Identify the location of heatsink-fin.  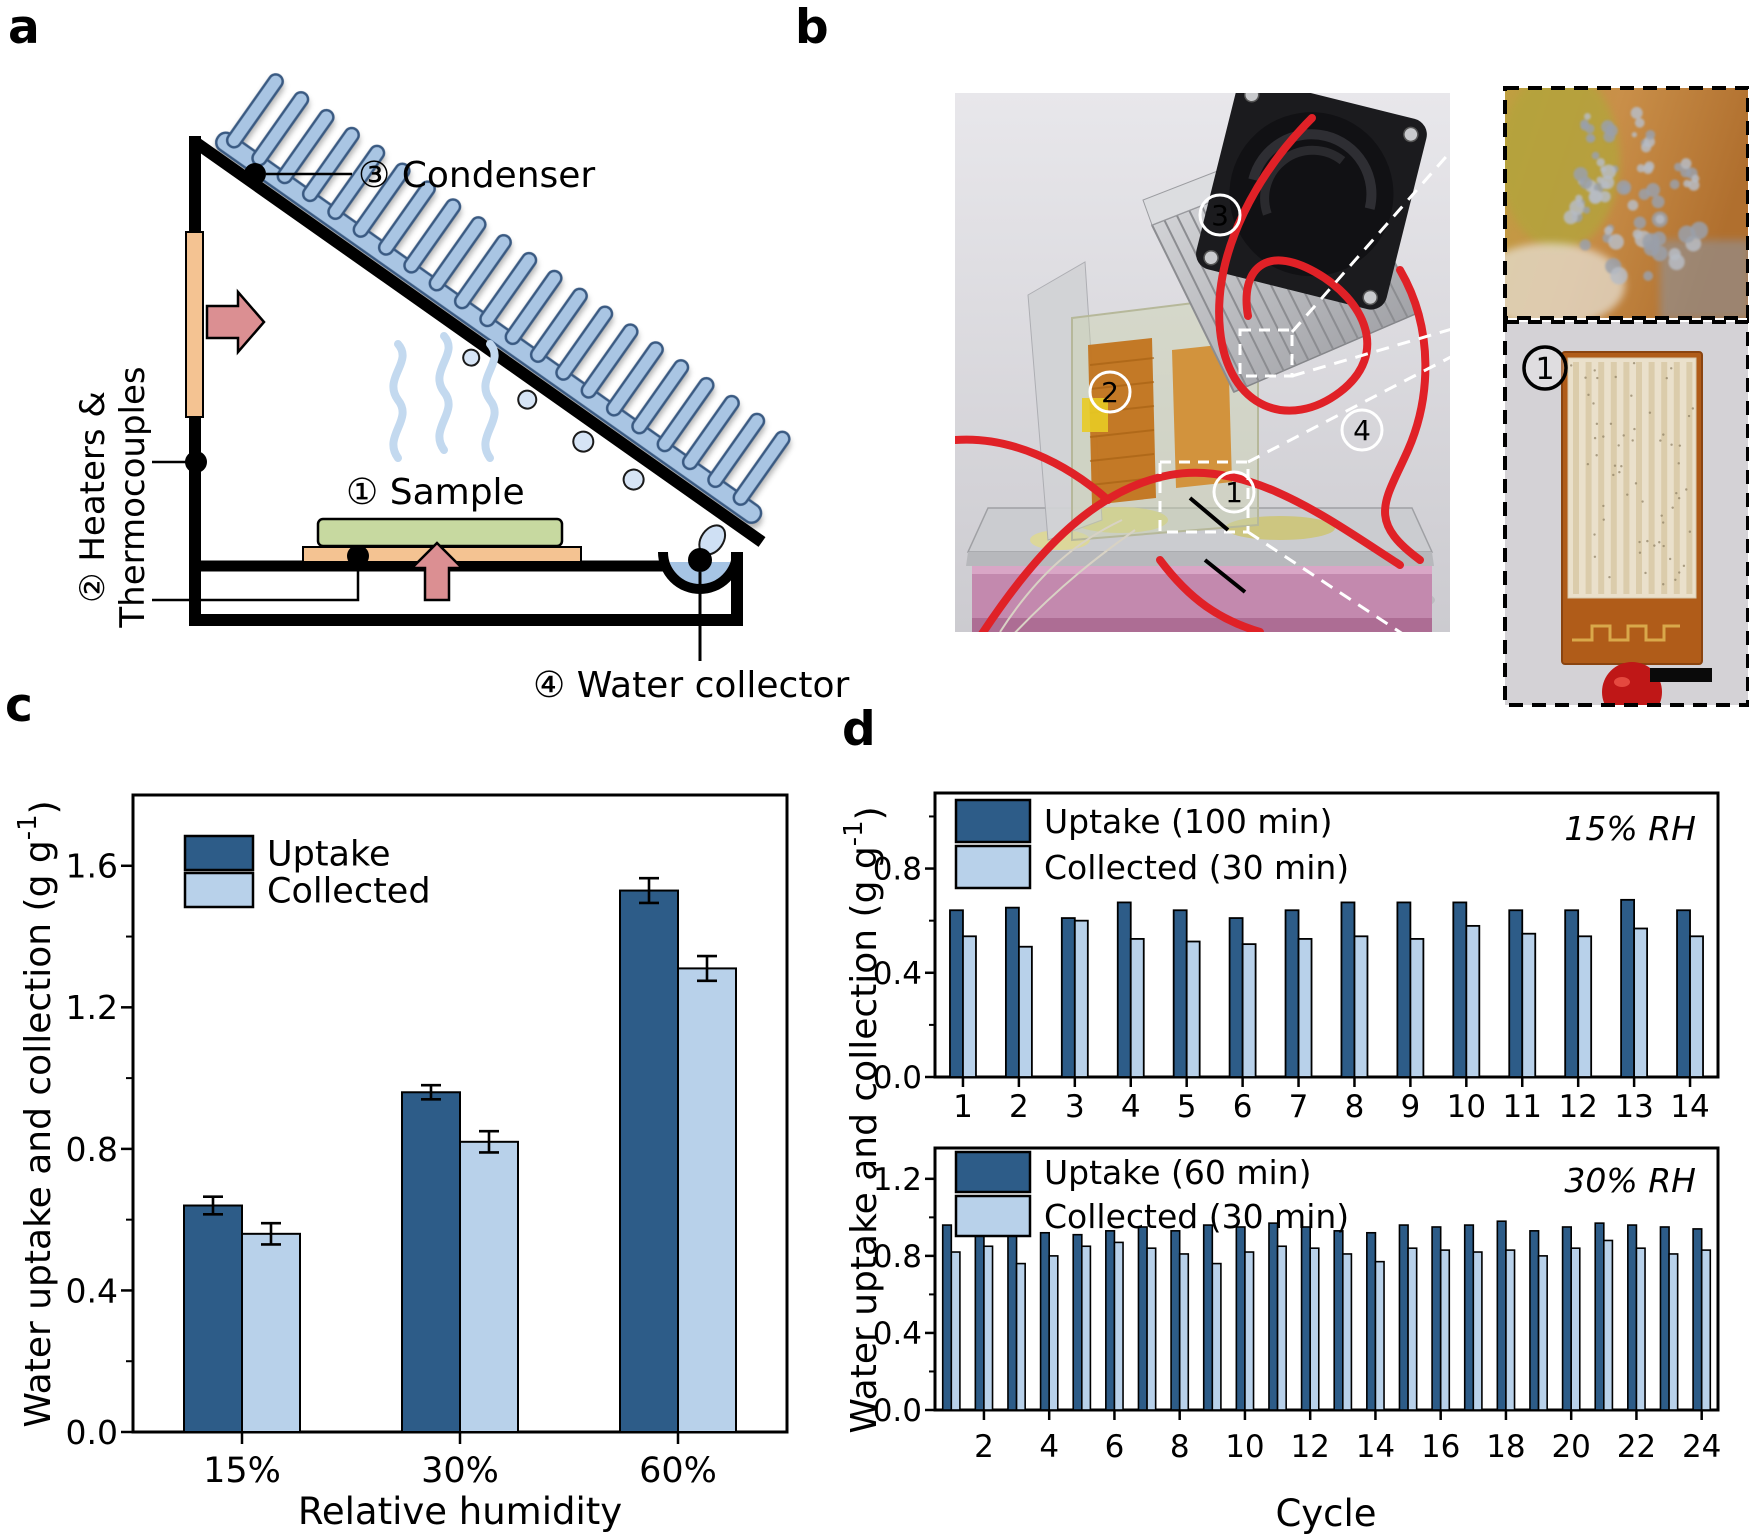
(1205, 303).